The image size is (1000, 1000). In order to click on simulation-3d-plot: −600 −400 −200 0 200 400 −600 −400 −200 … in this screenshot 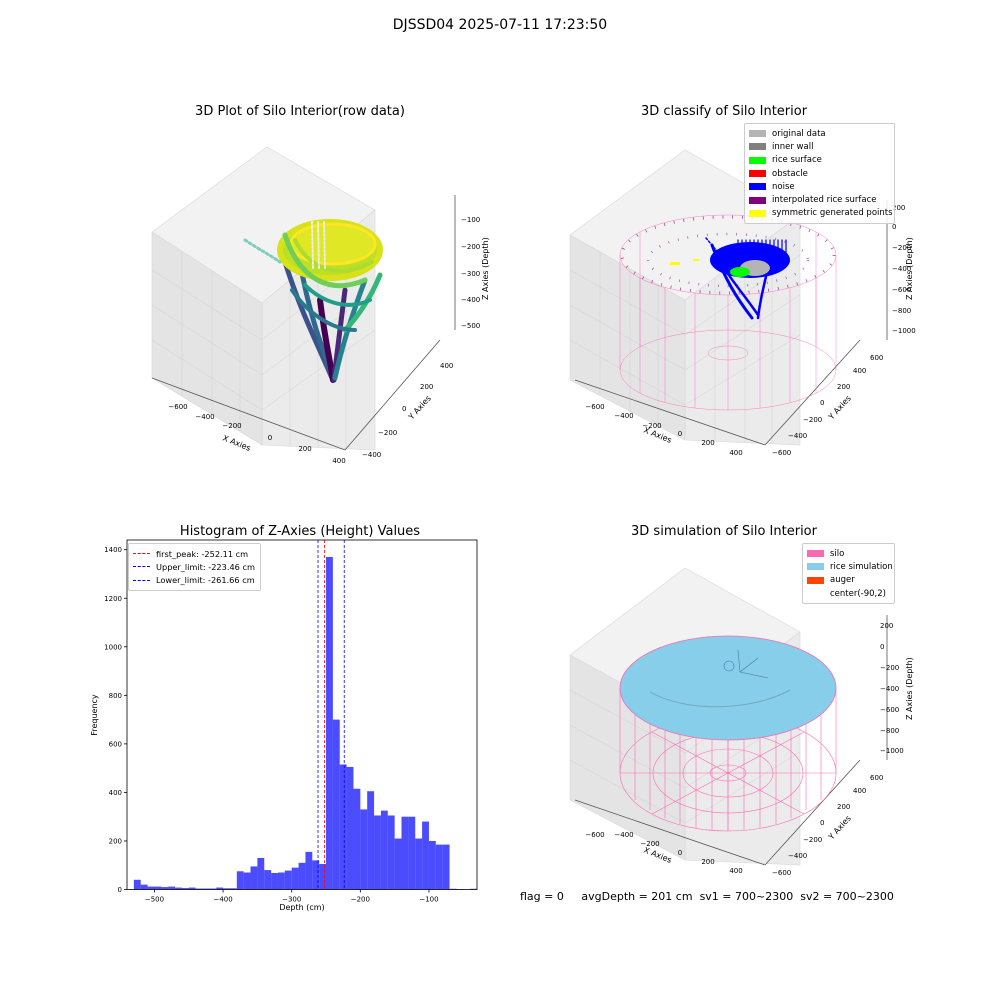, I will do `click(741, 722)`.